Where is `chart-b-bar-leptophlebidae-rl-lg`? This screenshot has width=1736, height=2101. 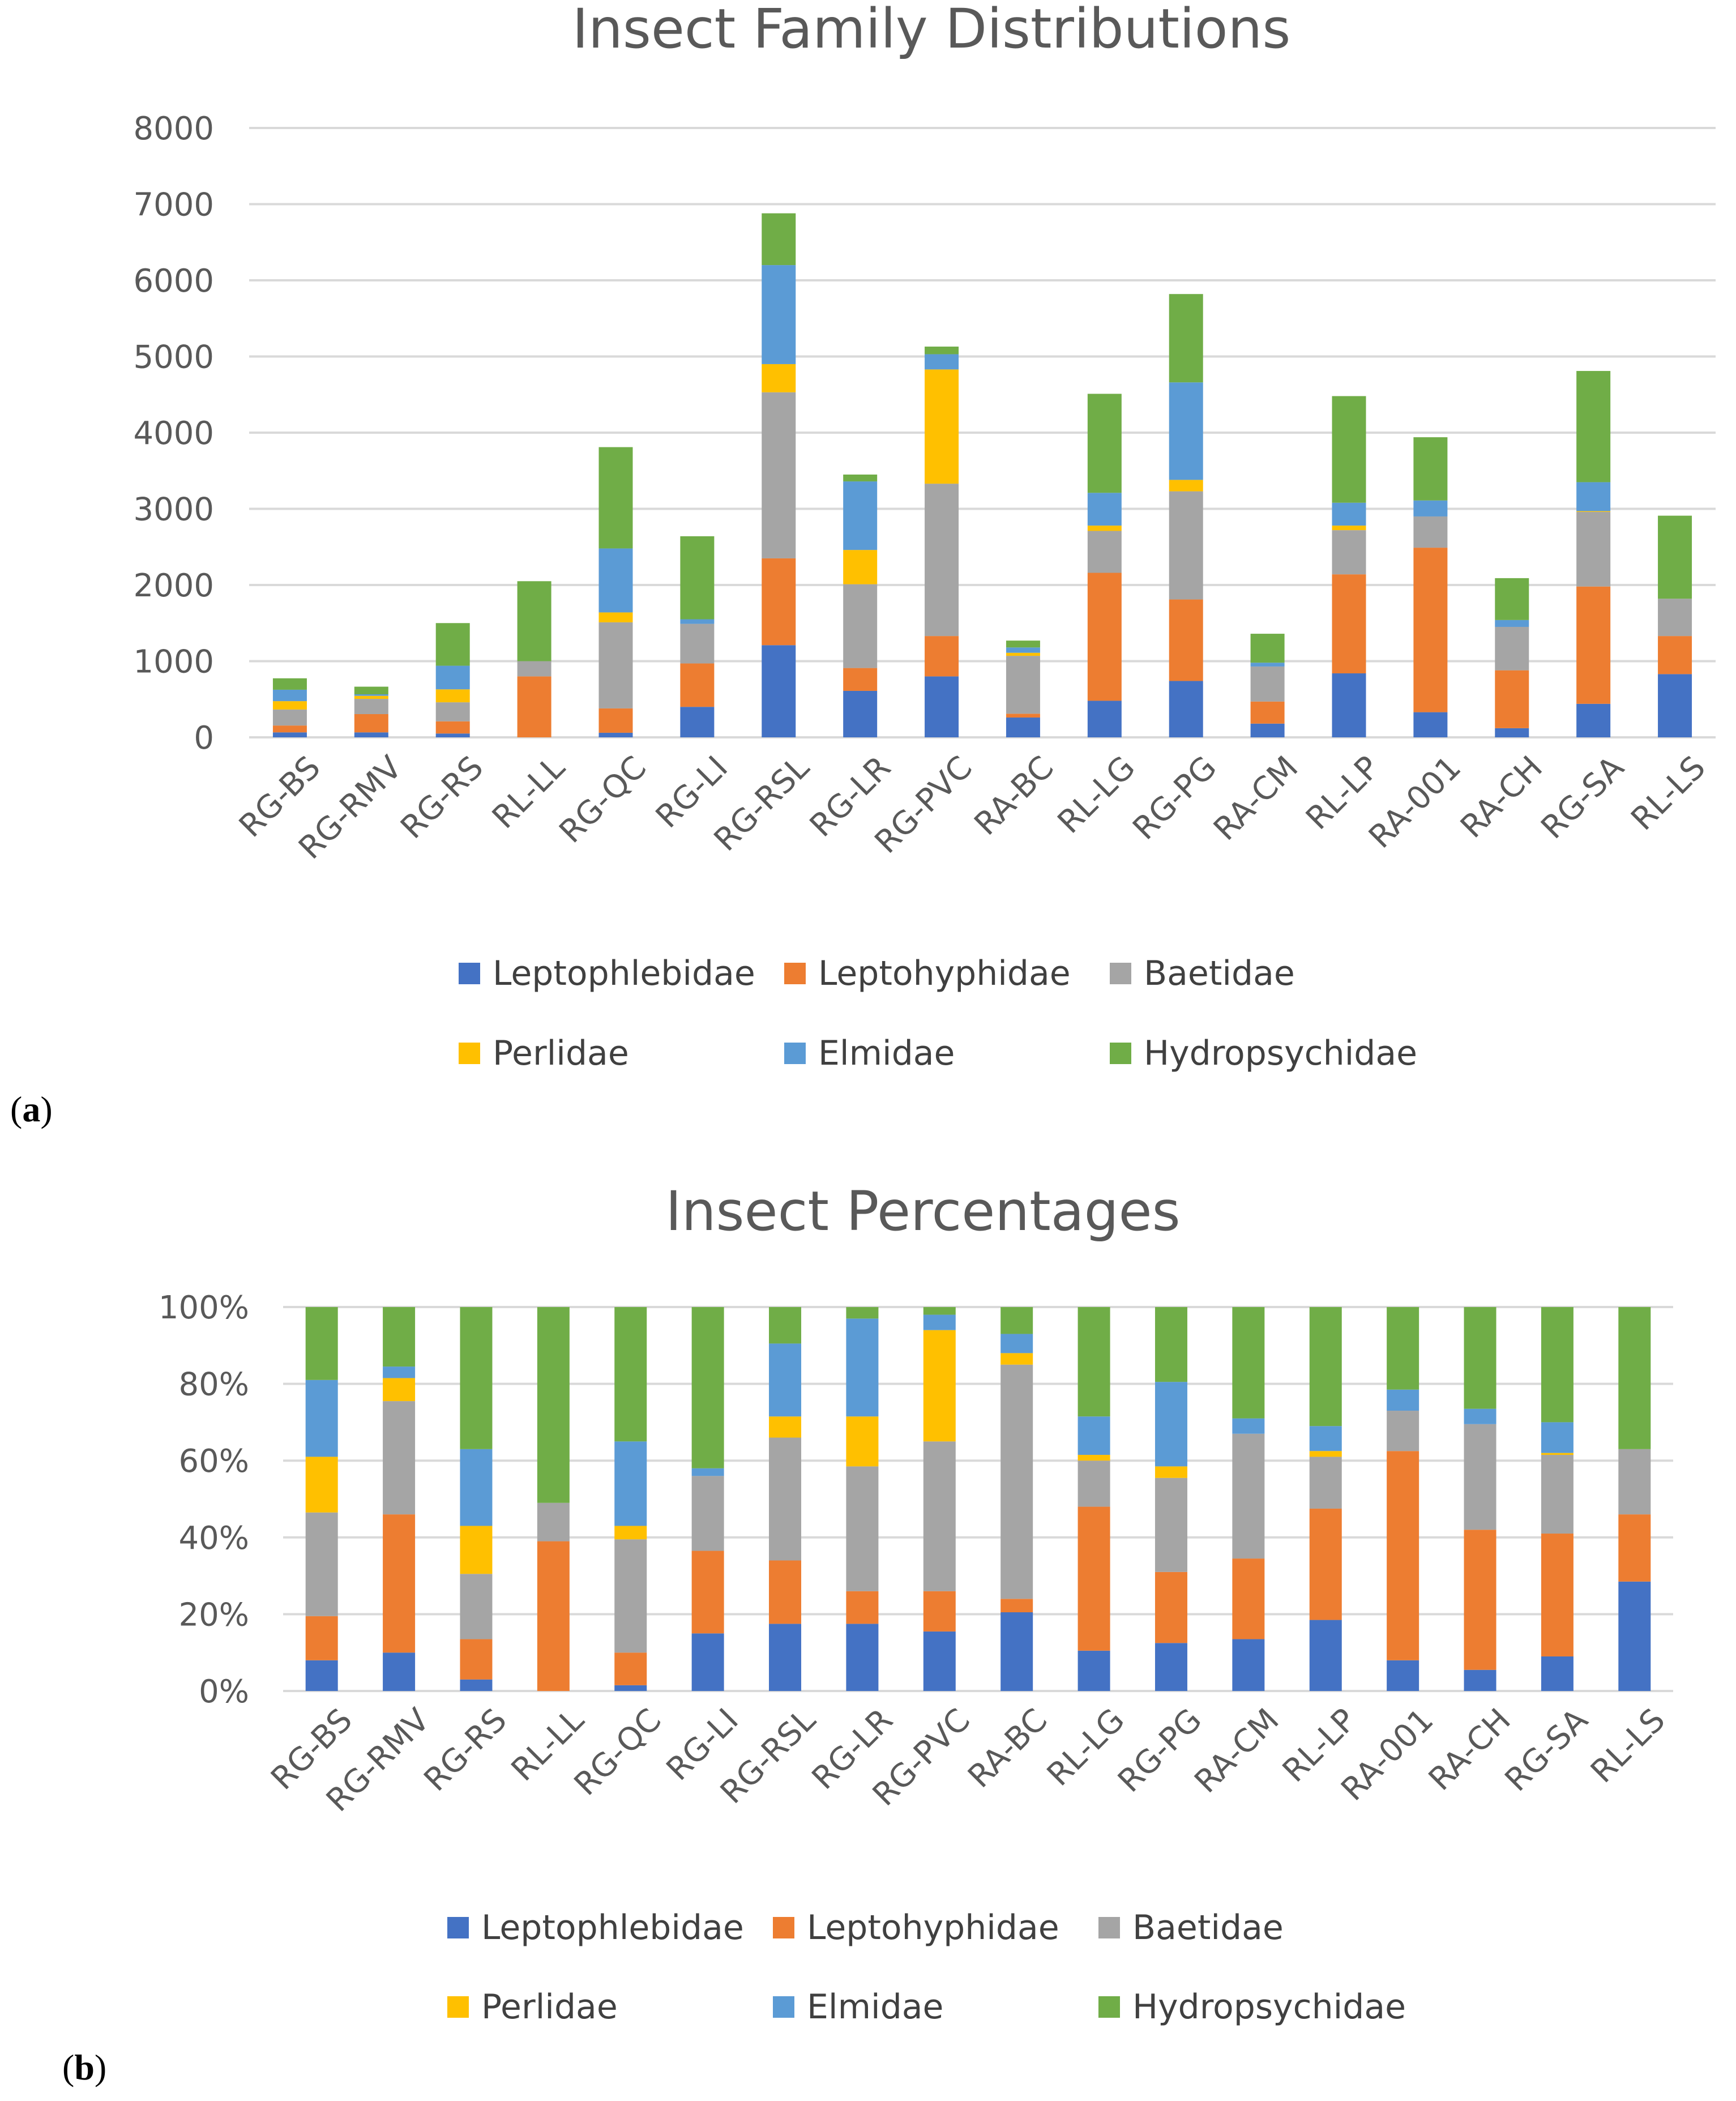
chart-b-bar-leptophlebidae-rl-lg is located at coordinates (1093, 1670).